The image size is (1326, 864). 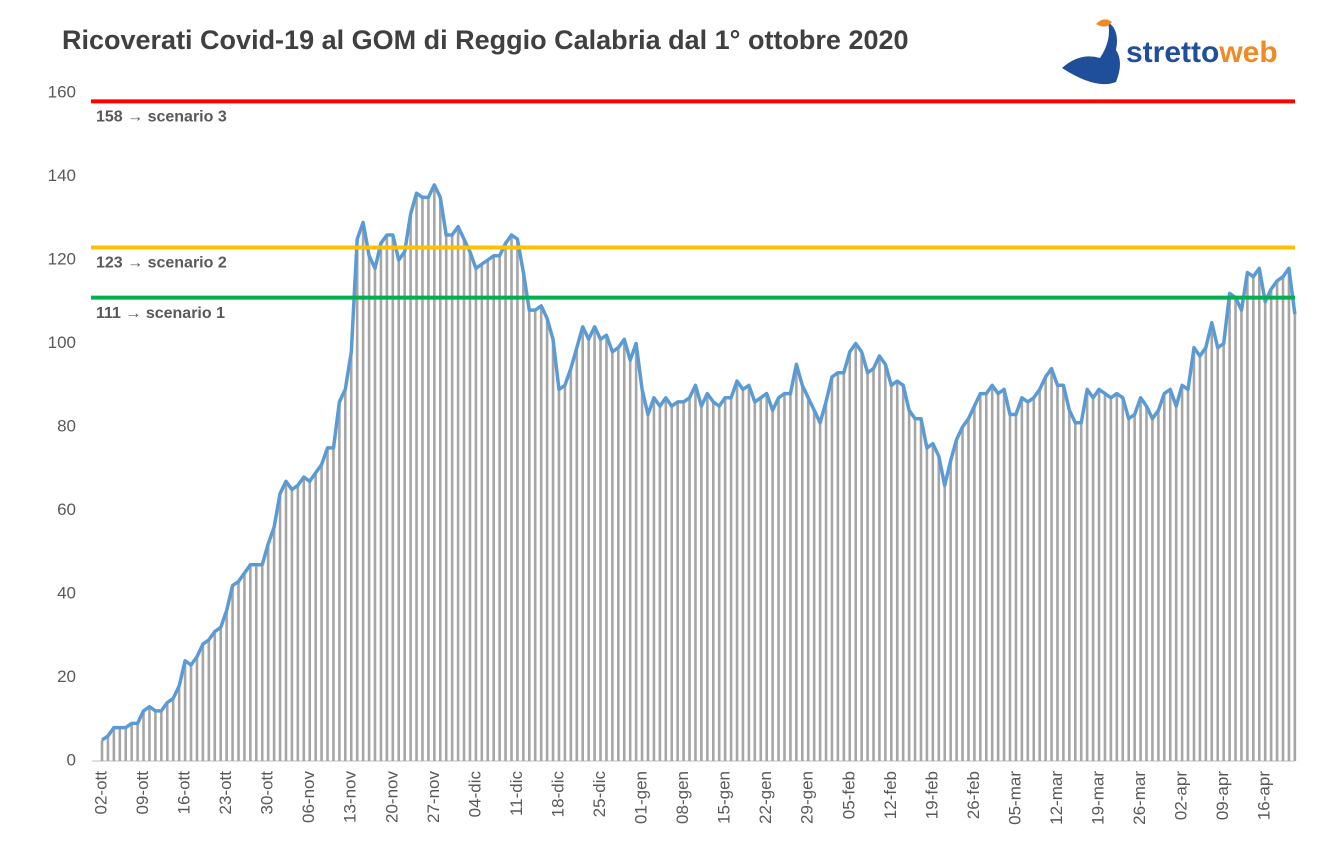 I want to click on logo-text: strettoweb, so click(x=1202, y=52).